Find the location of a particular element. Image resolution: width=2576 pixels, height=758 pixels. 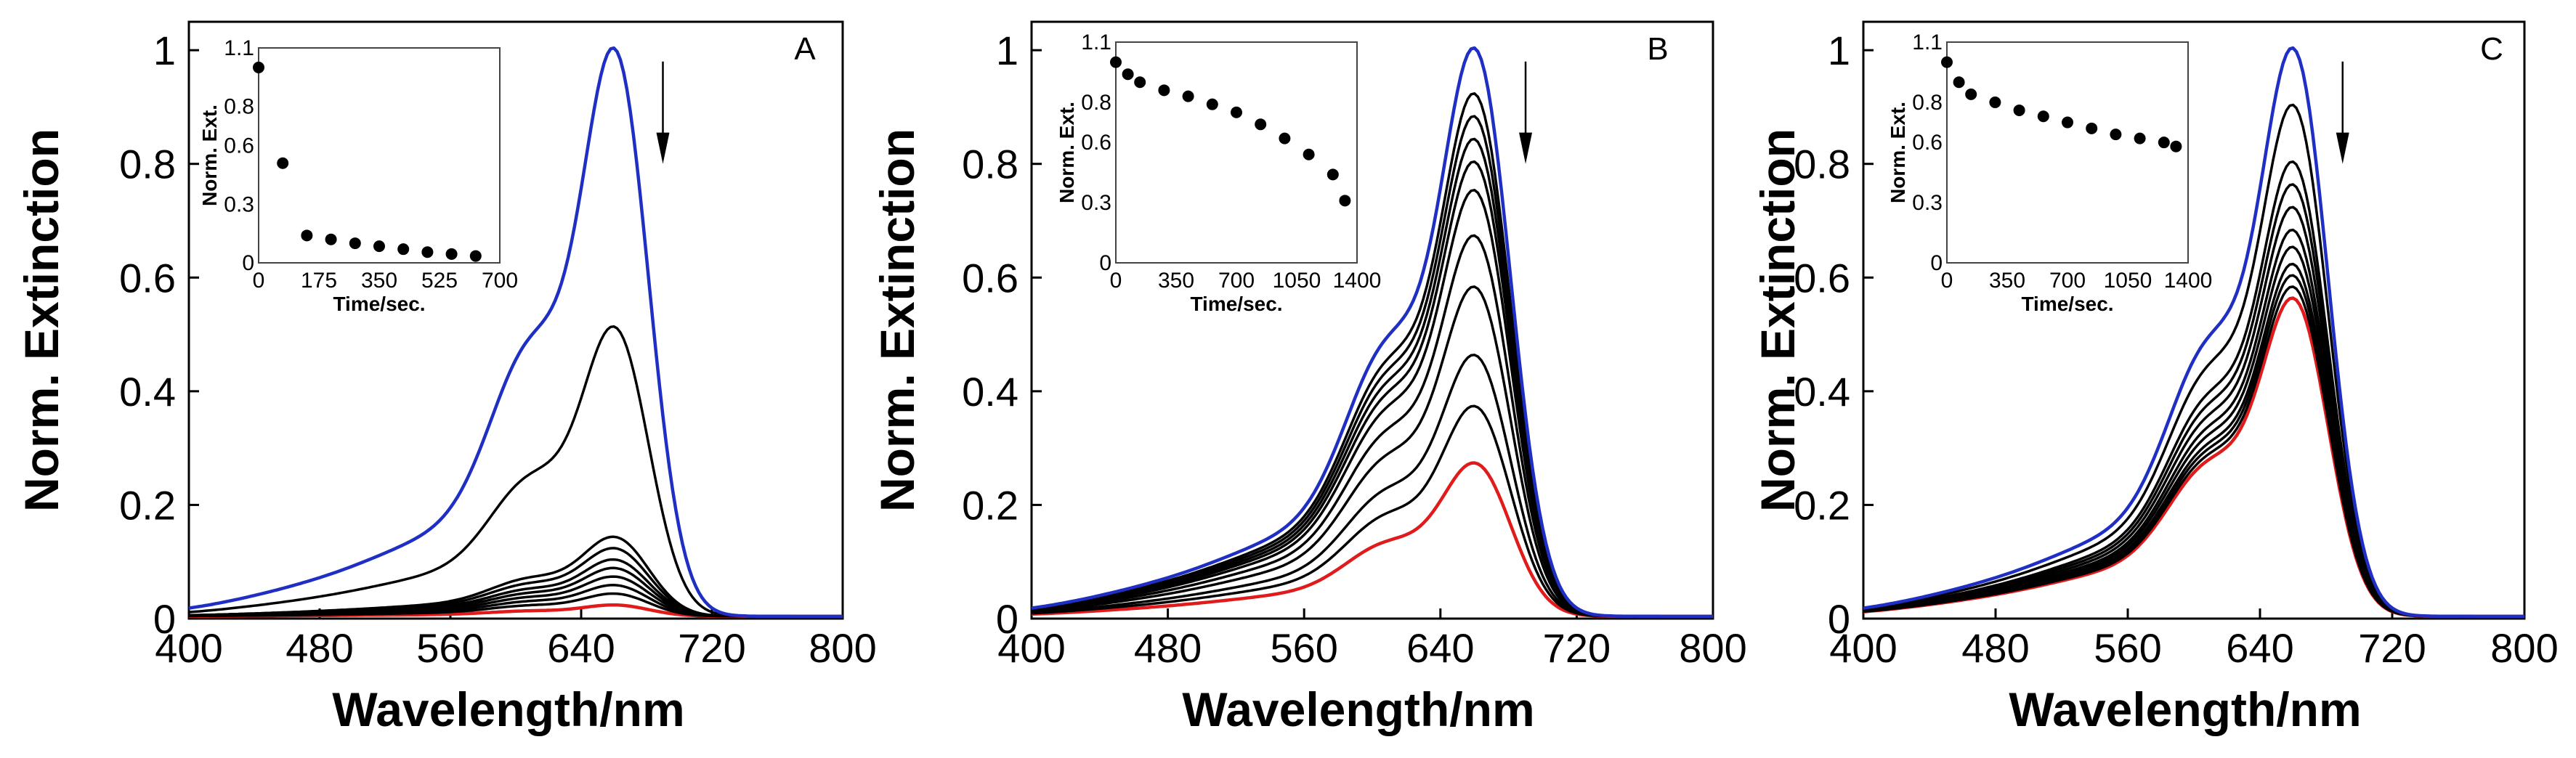

panel-a-inset-xtick-label: 0 is located at coordinates (259, 281).